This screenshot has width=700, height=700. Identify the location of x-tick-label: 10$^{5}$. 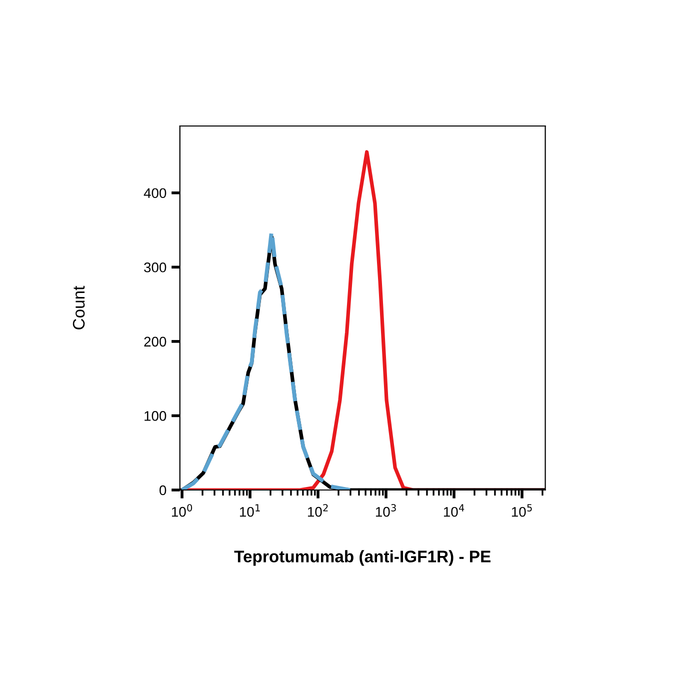
(522, 510).